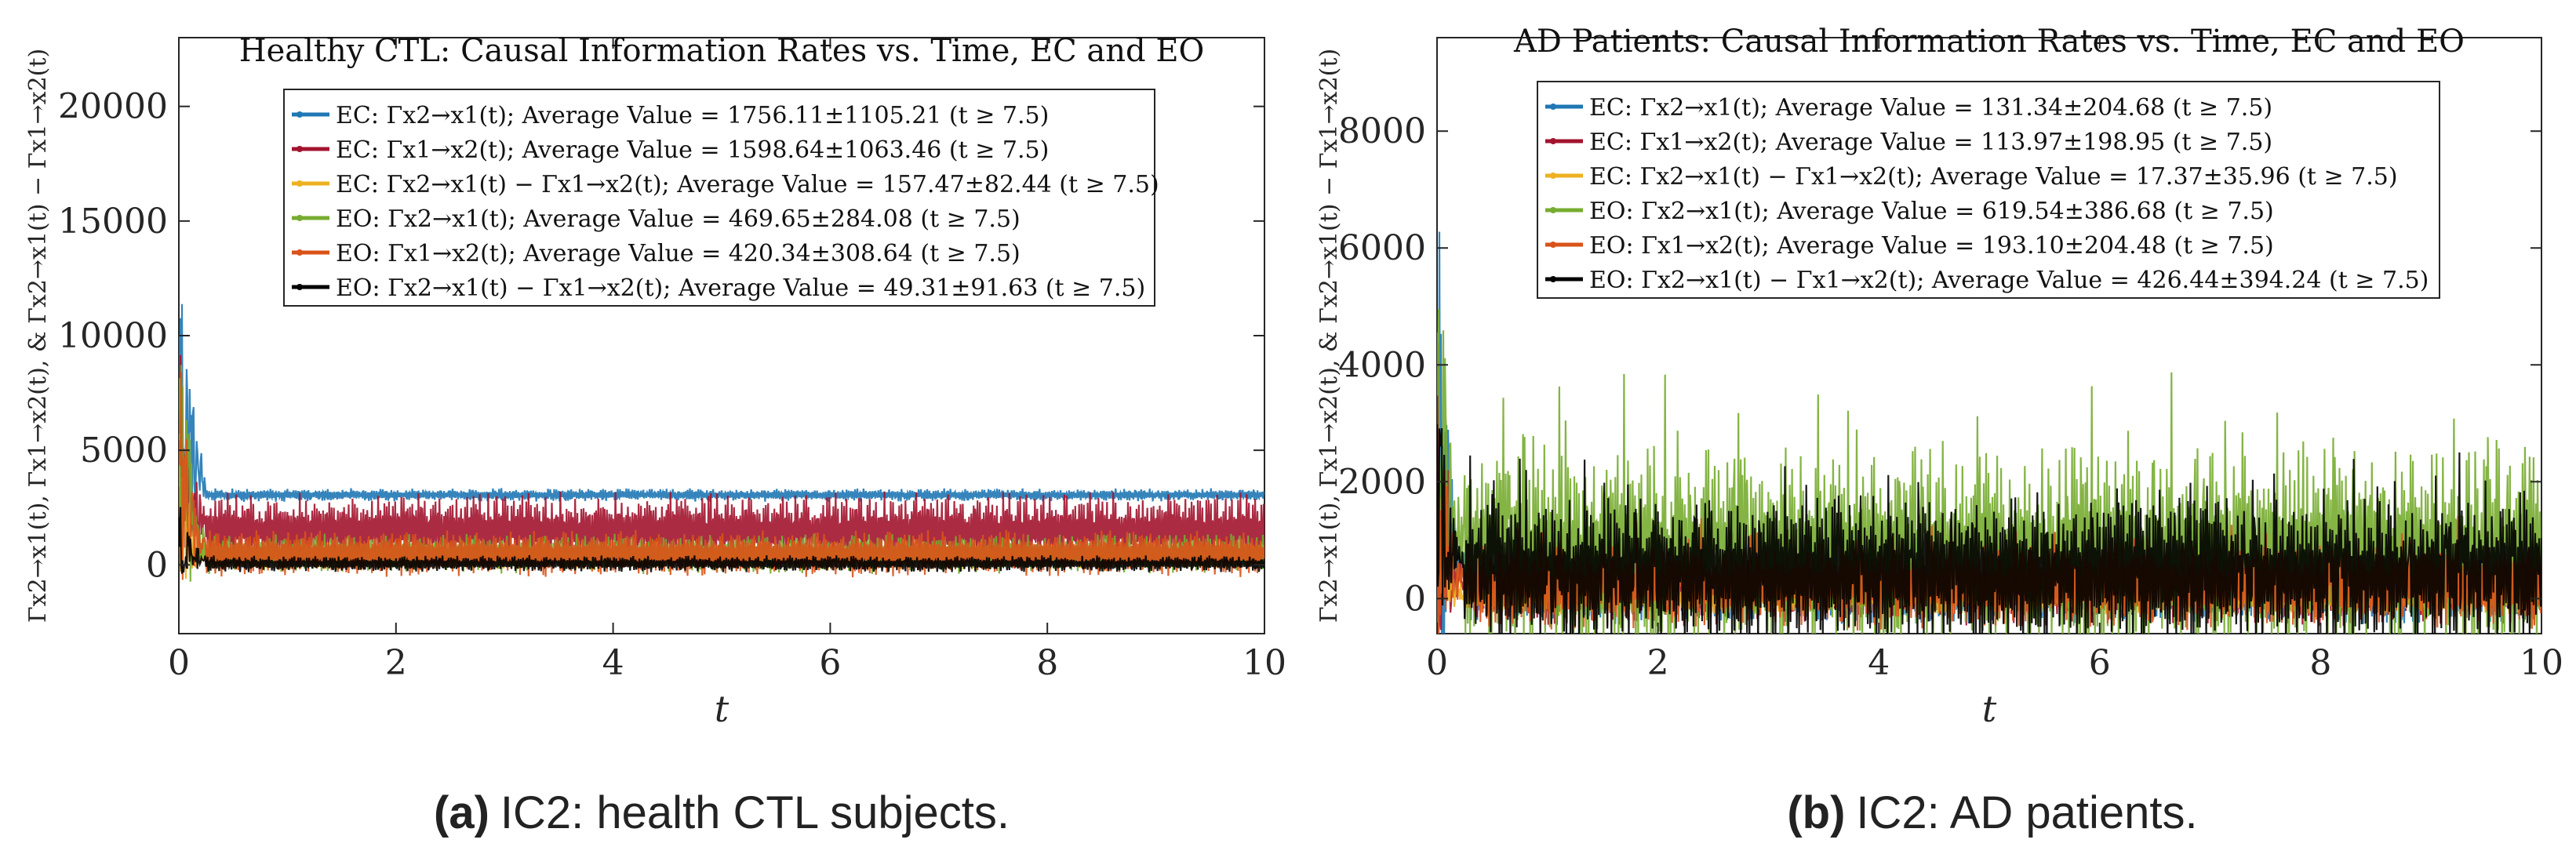 The height and width of the screenshot is (854, 2576). What do you see at coordinates (755, 812) in the screenshot?
I see `caption-text: IC2: health CTL subjects.` at bounding box center [755, 812].